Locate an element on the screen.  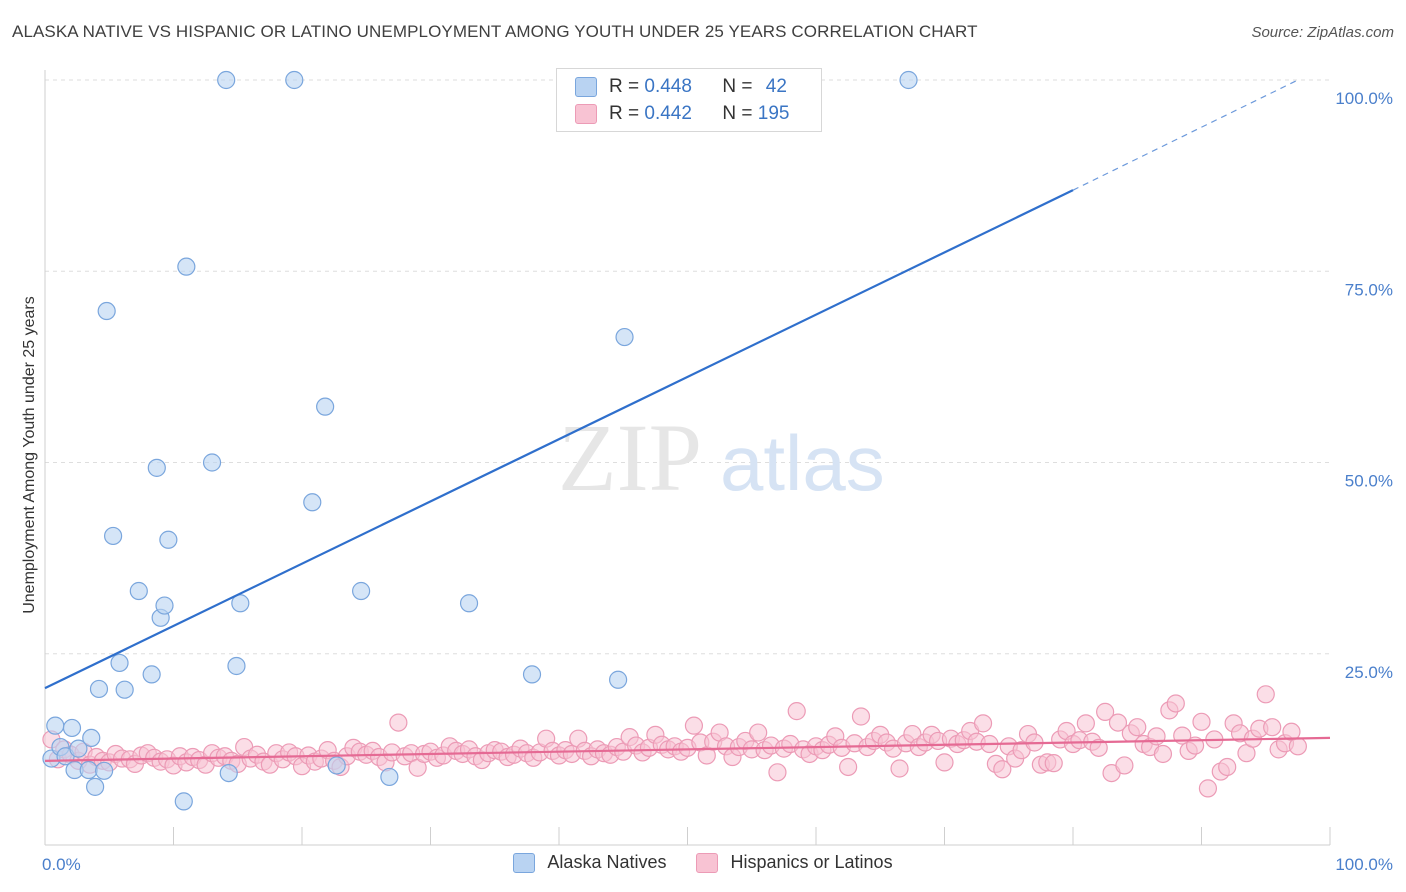
watermark: ZIP atlas is located at coordinates (721, 457).